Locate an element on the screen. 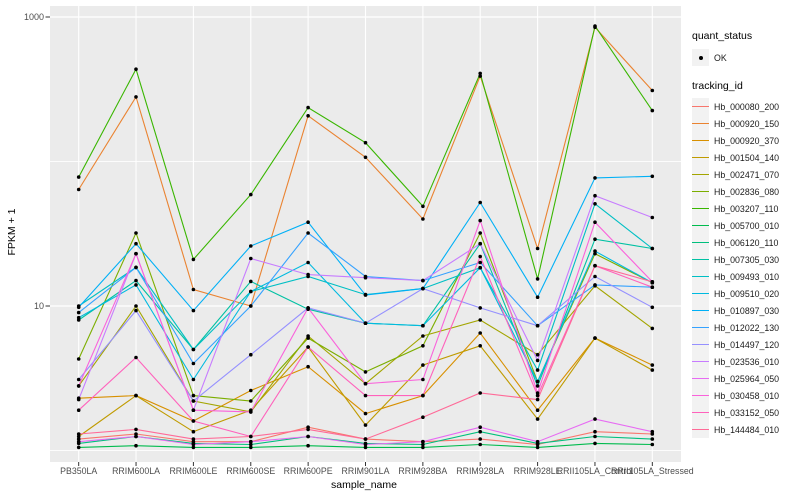 This screenshot has height=500, width=800. data-point-Hb_002471_070-RRII105LA_Stressed is located at coordinates (652, 328).